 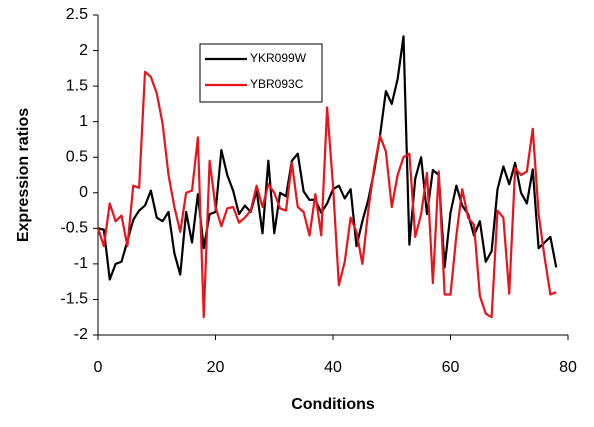 I want to click on legend-box, so click(x=261, y=73).